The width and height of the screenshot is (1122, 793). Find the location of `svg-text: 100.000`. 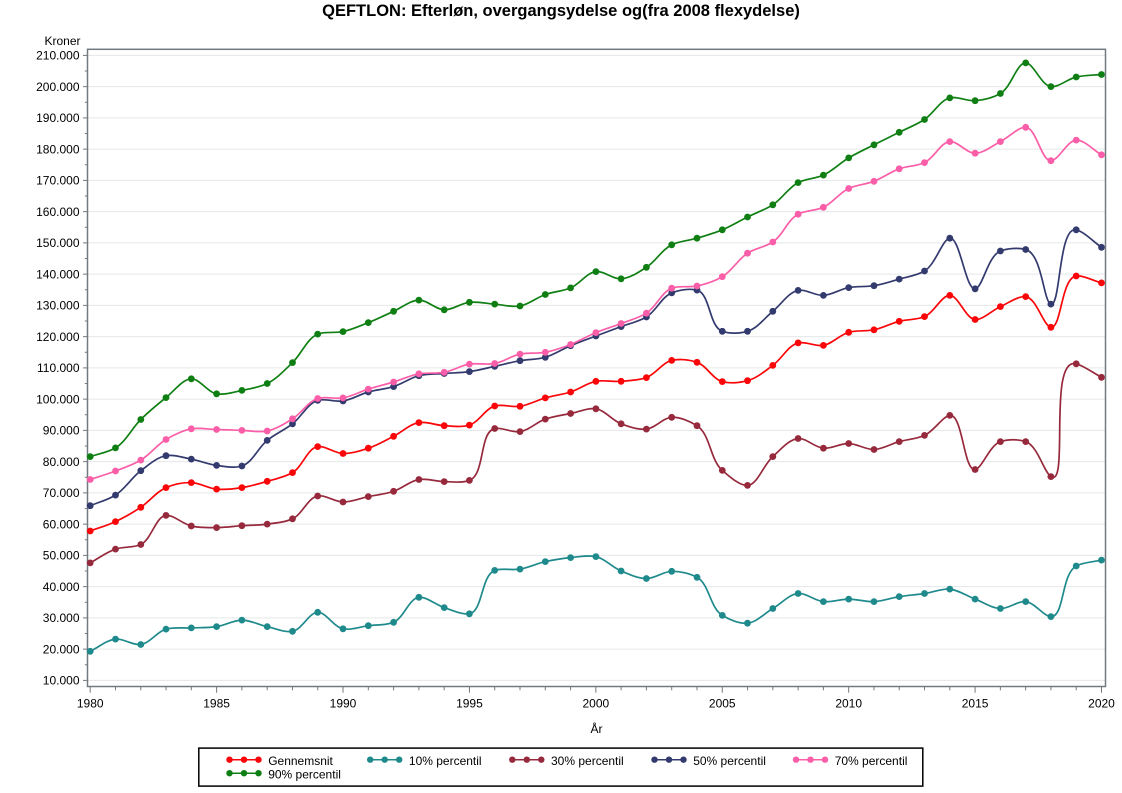

svg-text: 100.000 is located at coordinates (58, 399).